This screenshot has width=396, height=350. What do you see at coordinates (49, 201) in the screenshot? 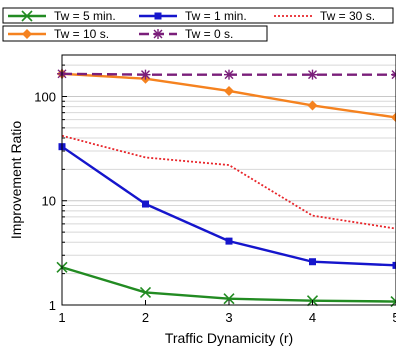
I see `y-tick-label: 10` at bounding box center [49, 201].